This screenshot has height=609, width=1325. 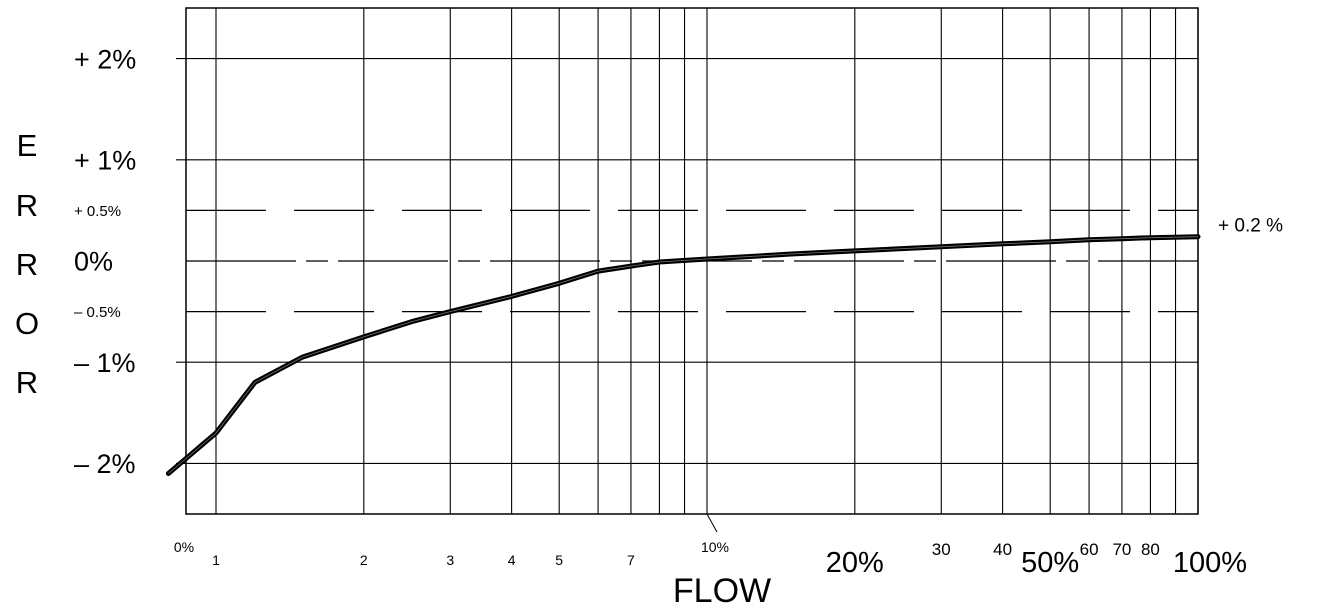 What do you see at coordinates (184, 547) in the screenshot?
I see `x-tick-label: 0%` at bounding box center [184, 547].